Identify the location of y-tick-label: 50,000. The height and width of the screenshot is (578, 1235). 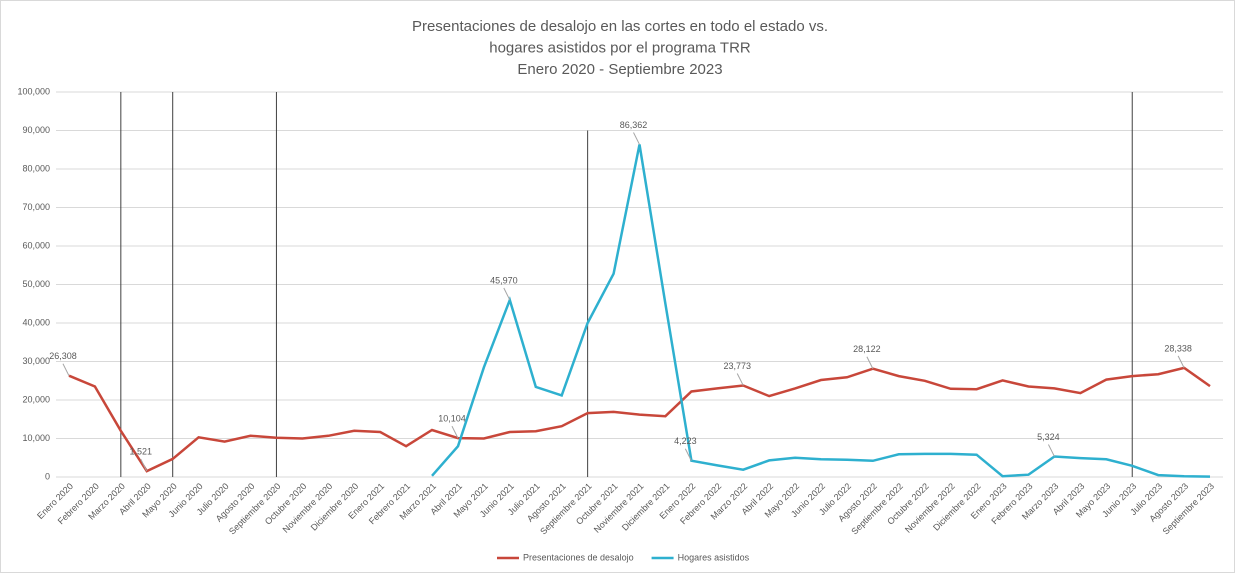
(36, 284).